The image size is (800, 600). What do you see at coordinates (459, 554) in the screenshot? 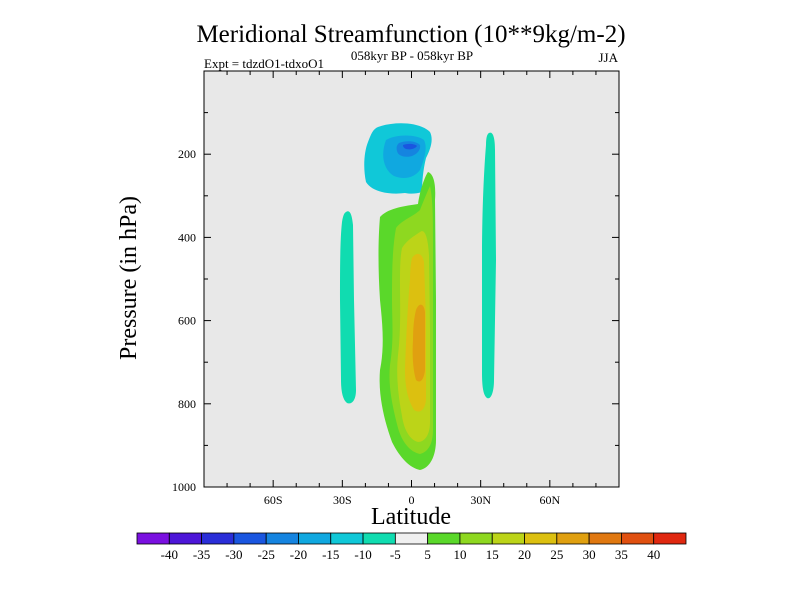
I see `colorbar-level-label: 10` at bounding box center [459, 554].